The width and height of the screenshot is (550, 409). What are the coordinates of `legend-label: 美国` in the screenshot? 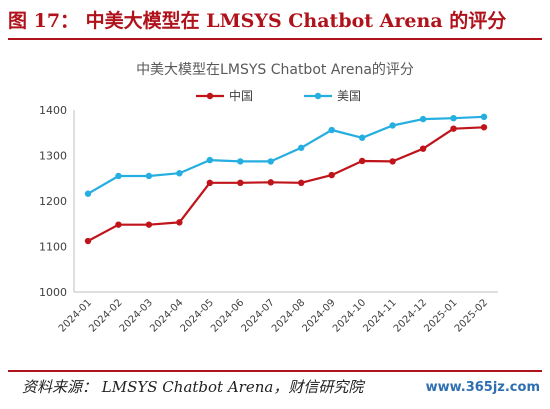 It's located at (349, 96).